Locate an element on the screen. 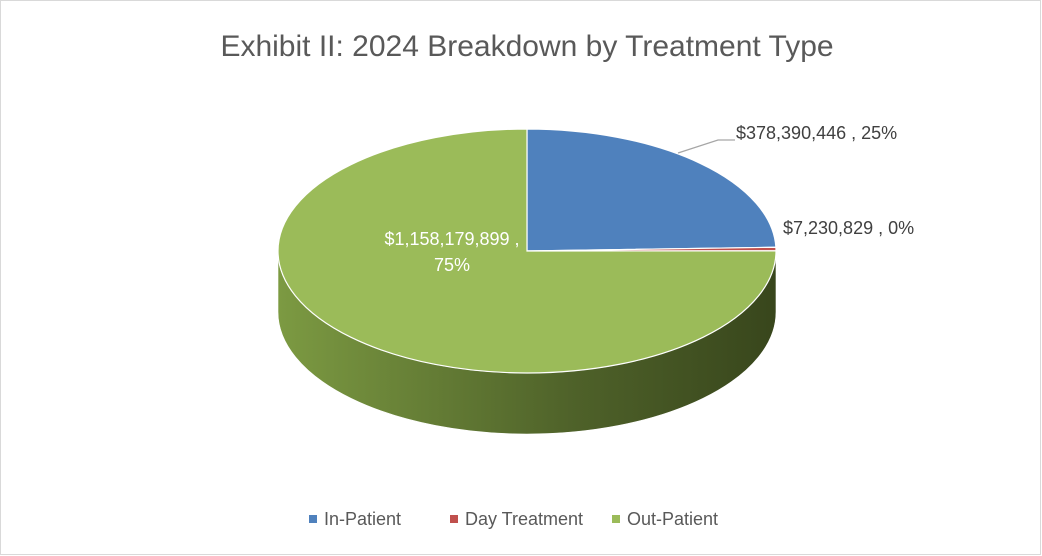  legend-label: In-Patient is located at coordinates (362, 519).